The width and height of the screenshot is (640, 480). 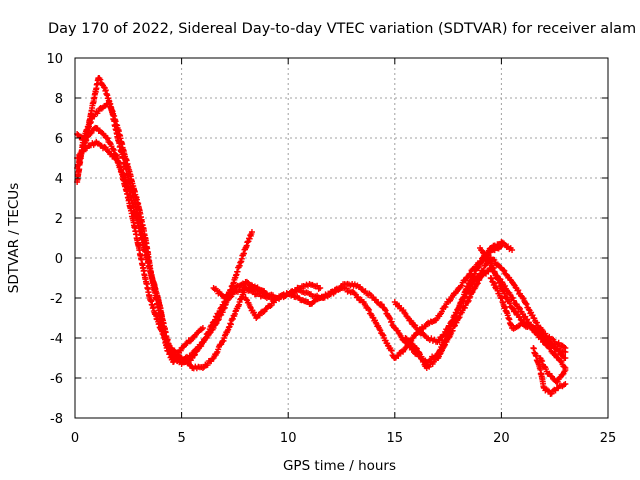 What do you see at coordinates (59, 219) in the screenshot?
I see `y-tick-label: 2` at bounding box center [59, 219].